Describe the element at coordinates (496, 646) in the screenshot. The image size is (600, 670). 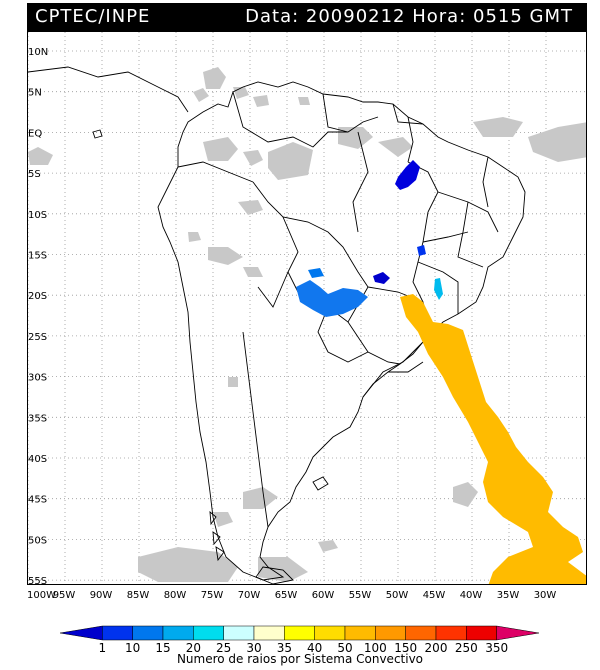
I see `colorbar-tick-label: 350` at that location.